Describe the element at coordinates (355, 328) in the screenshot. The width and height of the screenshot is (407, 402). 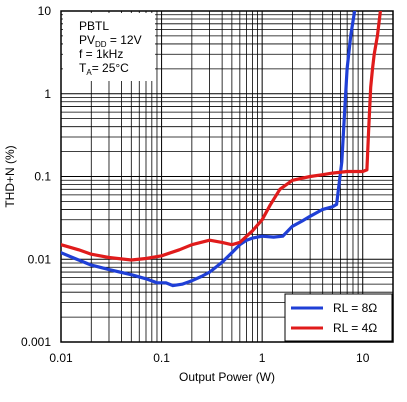
I see `legend-label-4-ohm: RL = 4Ω` at that location.